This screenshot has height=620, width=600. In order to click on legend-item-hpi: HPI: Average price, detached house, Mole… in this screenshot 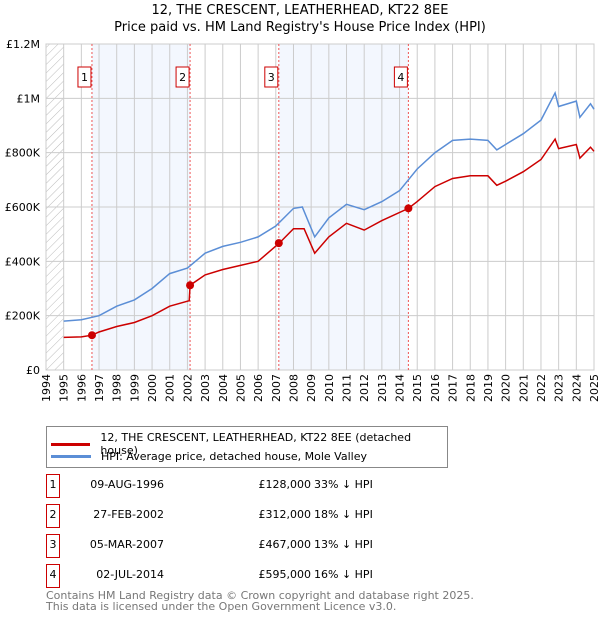, I will do `click(209, 456)`.